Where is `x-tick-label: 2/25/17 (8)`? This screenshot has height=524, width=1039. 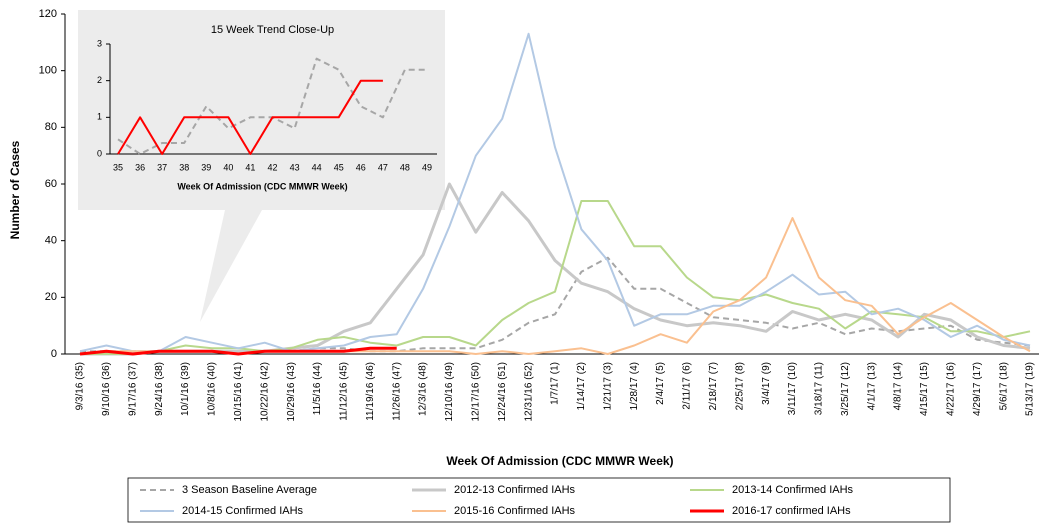 x-tick-label: 2/25/17 (8) is located at coordinates (739, 386).